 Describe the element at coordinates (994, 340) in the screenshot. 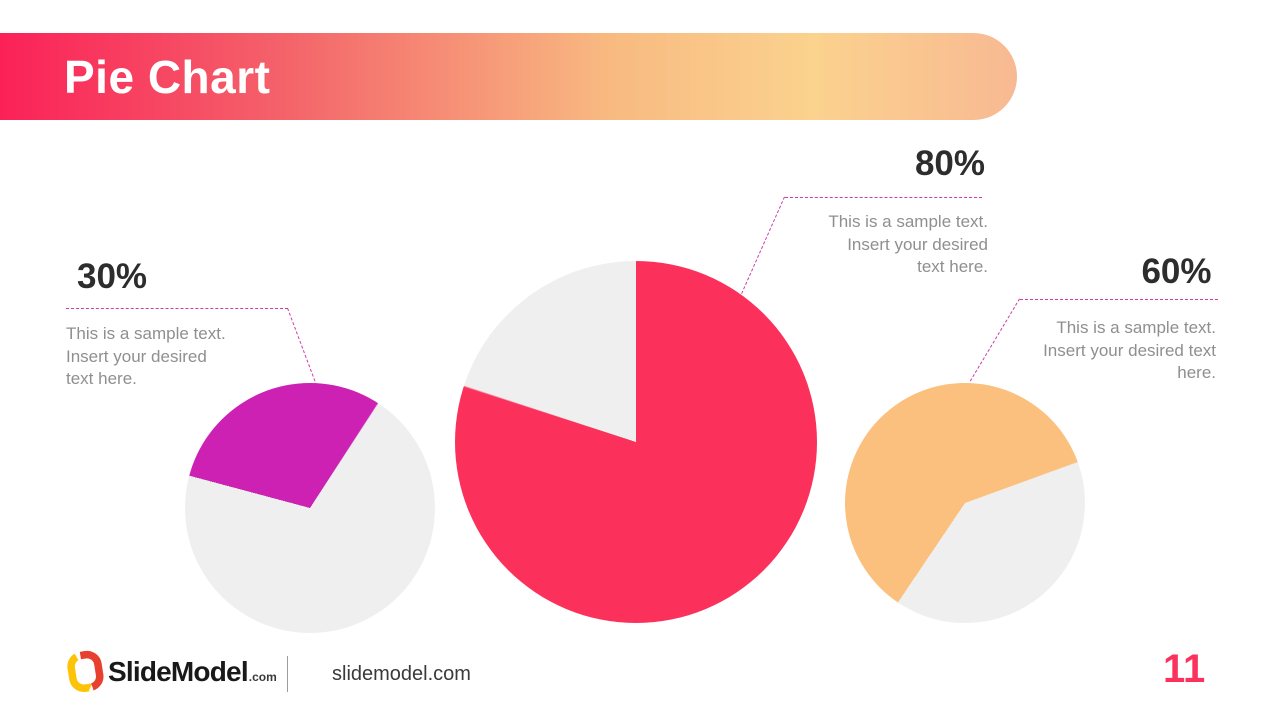

I see `pie-3-leader-line-diagonal` at that location.